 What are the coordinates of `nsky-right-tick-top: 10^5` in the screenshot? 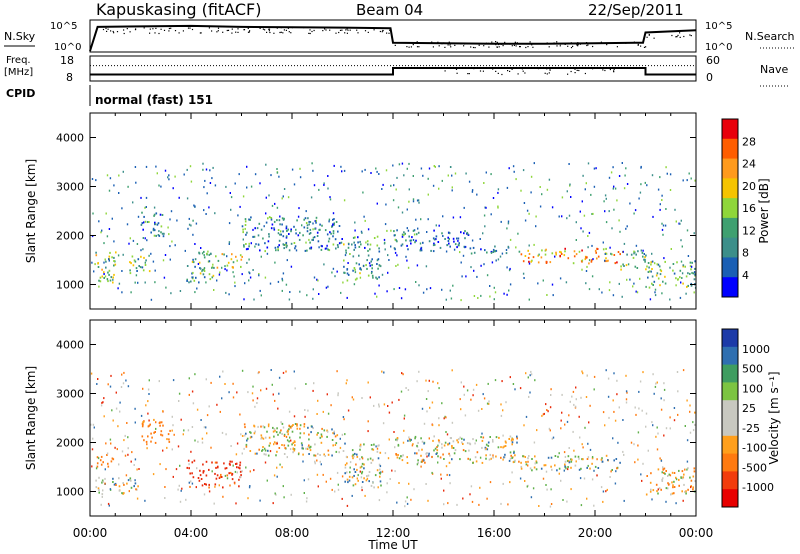 It's located at (718, 26).